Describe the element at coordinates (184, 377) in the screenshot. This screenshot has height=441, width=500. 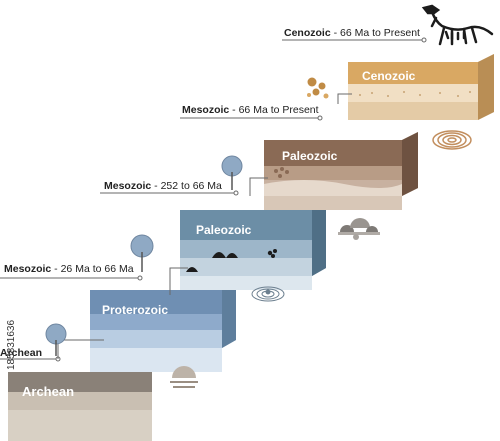
I see `sun-icon` at that location.